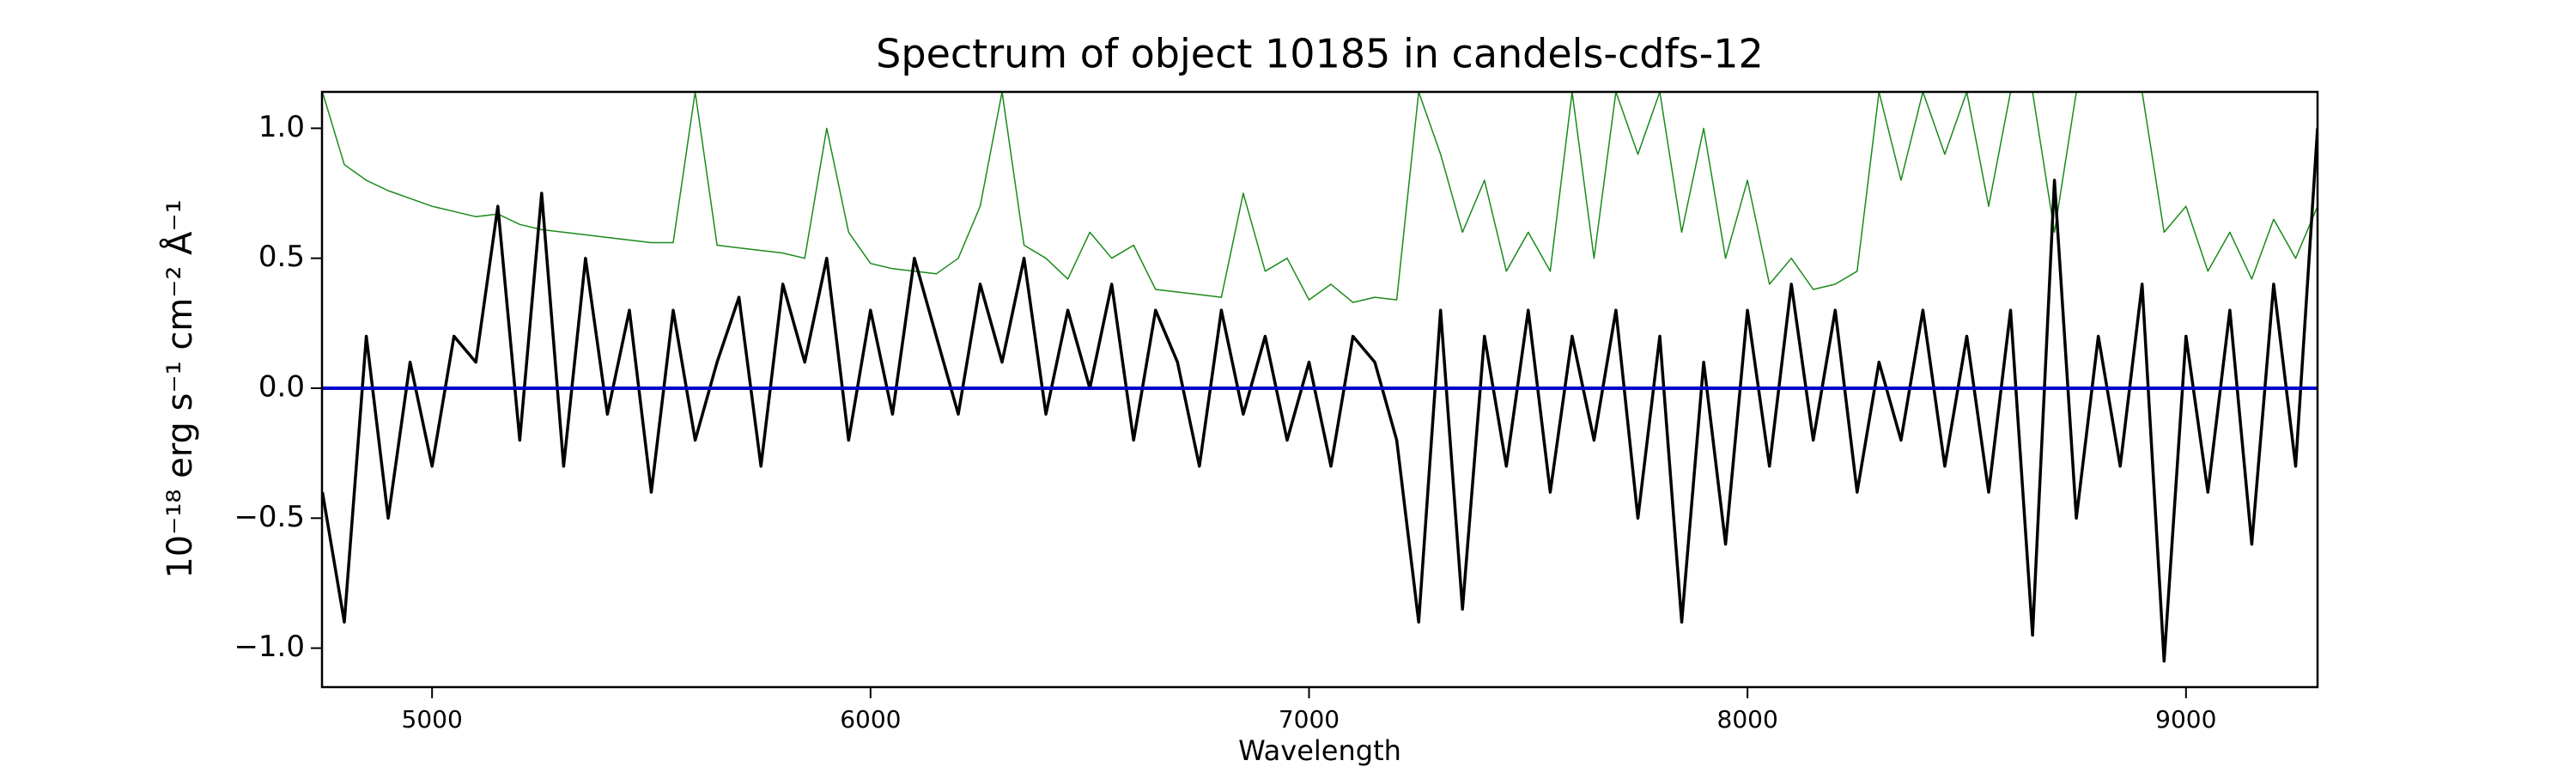  Describe the element at coordinates (269, 647) in the screenshot. I see `y-tick-label: −1.0` at that location.